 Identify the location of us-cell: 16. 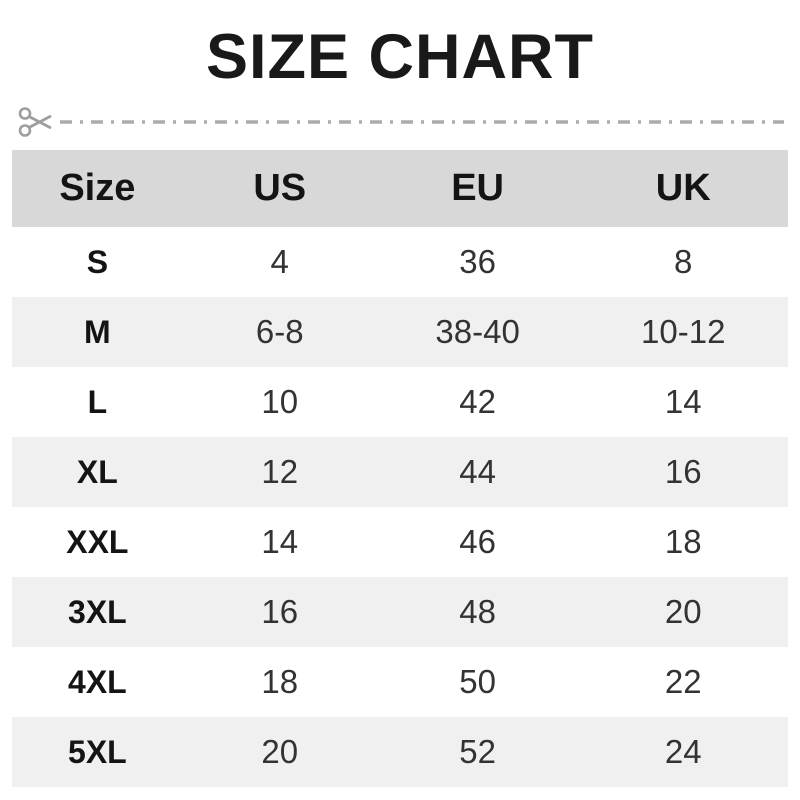
(280, 612).